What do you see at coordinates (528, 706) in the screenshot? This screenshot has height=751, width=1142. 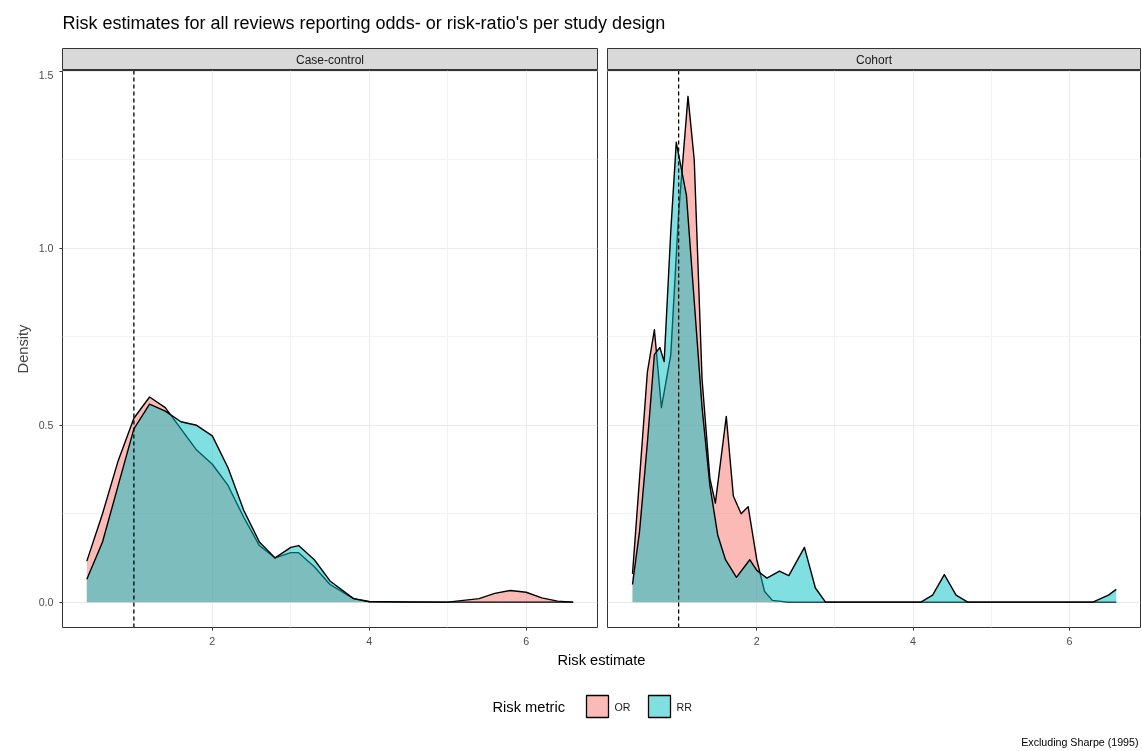 I see `legend-title: Risk metric` at bounding box center [528, 706].